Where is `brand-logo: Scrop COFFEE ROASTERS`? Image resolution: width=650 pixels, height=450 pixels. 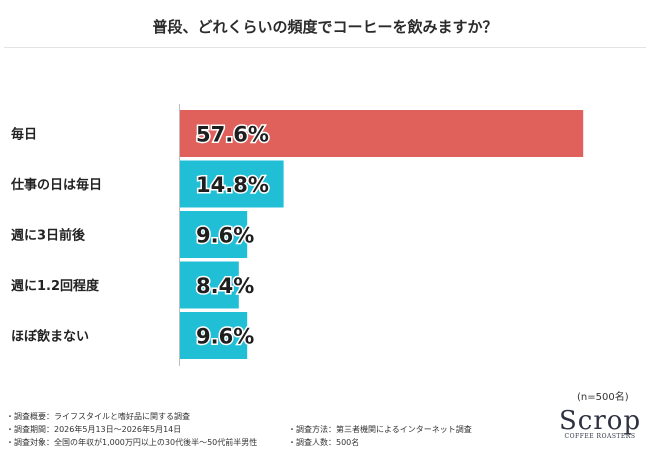 brand-logo: Scrop COFFEE ROASTERS is located at coordinates (600, 424).